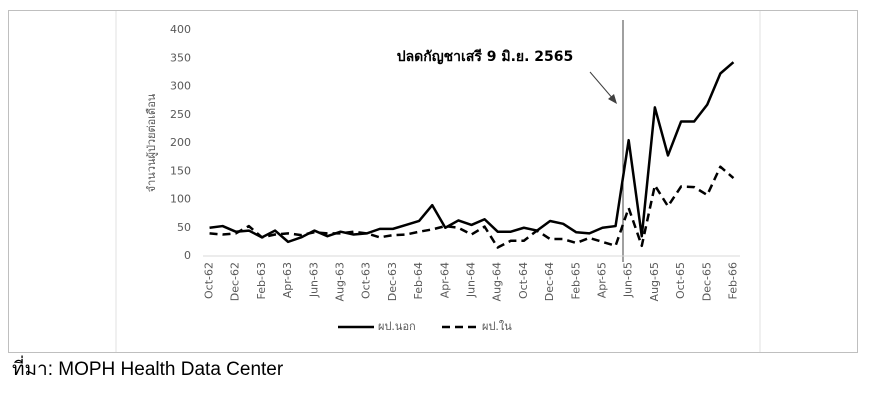 This screenshot has height=405, width=878. I want to click on x-tick-label: Oct-62, so click(209, 280).